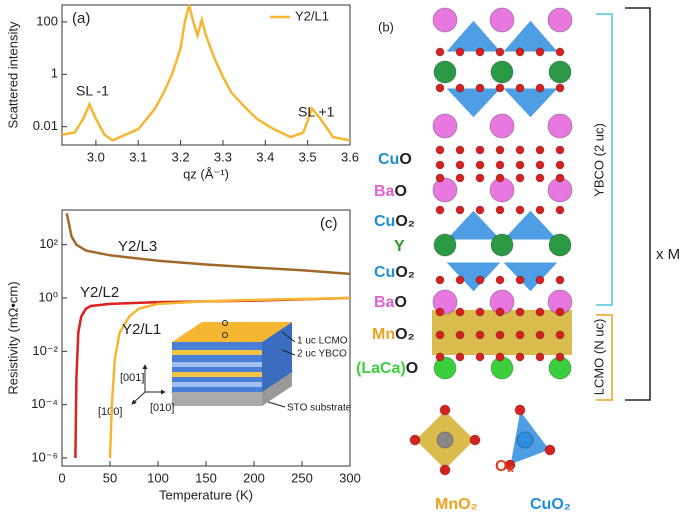 The width and height of the screenshot is (685, 522). I want to click on x-axis-label: qz (Å⁻¹), so click(206, 173).